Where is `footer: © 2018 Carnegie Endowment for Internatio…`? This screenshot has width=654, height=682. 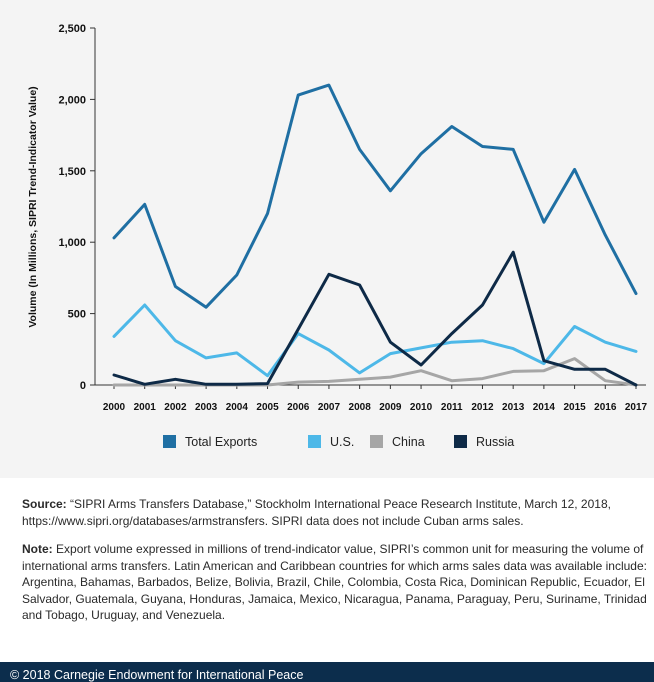
footer: © 2018 Carnegie Endowment for Internatio… is located at coordinates (327, 672).